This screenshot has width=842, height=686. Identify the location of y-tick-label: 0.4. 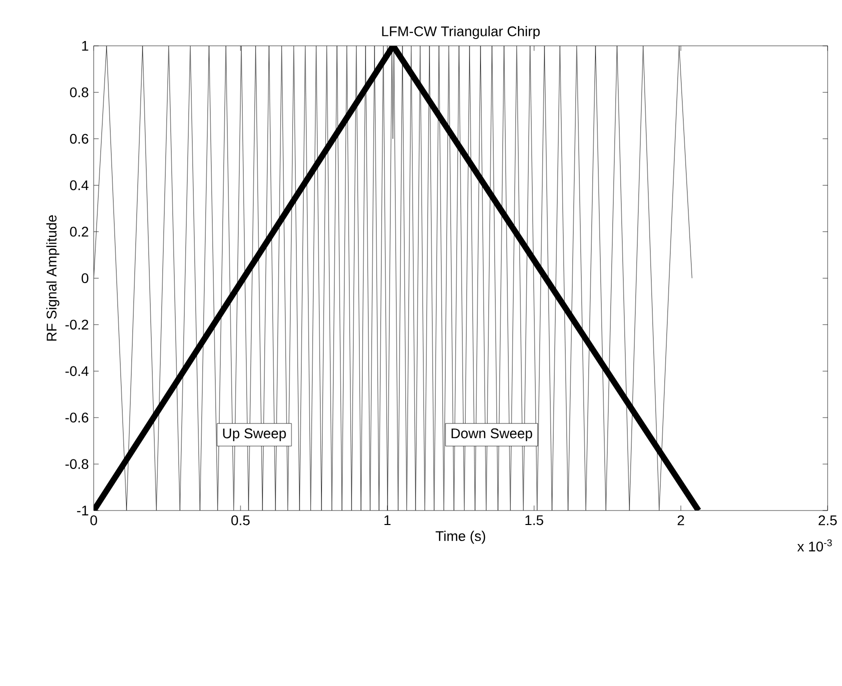
(79, 185).